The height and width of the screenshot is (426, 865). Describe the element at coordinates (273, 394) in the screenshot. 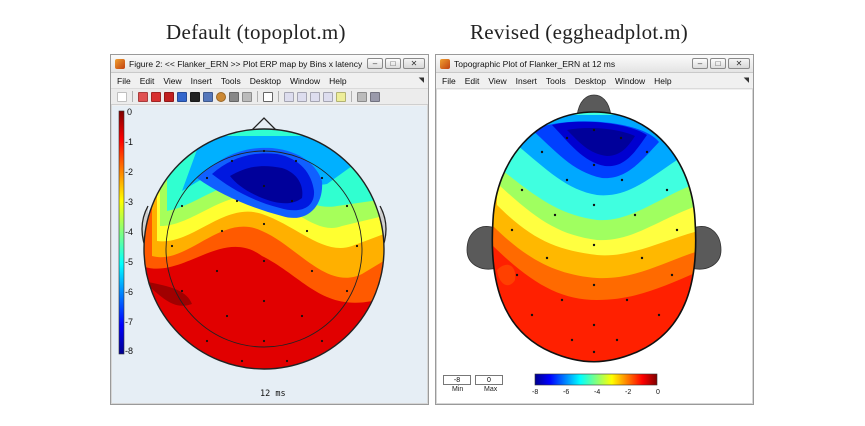

I see `latency-label: 12 ms` at that location.